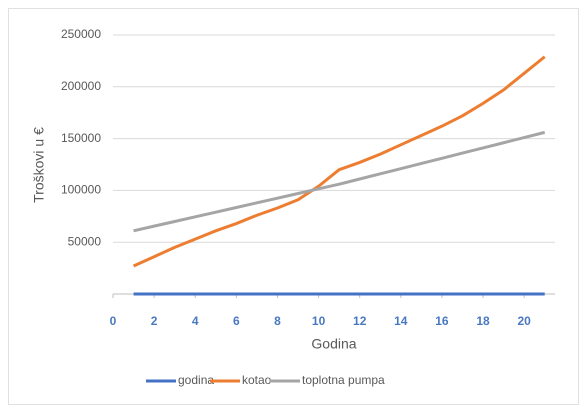 The width and height of the screenshot is (588, 414). Describe the element at coordinates (236, 321) in the screenshot. I see `x-tick-label: 6` at that location.